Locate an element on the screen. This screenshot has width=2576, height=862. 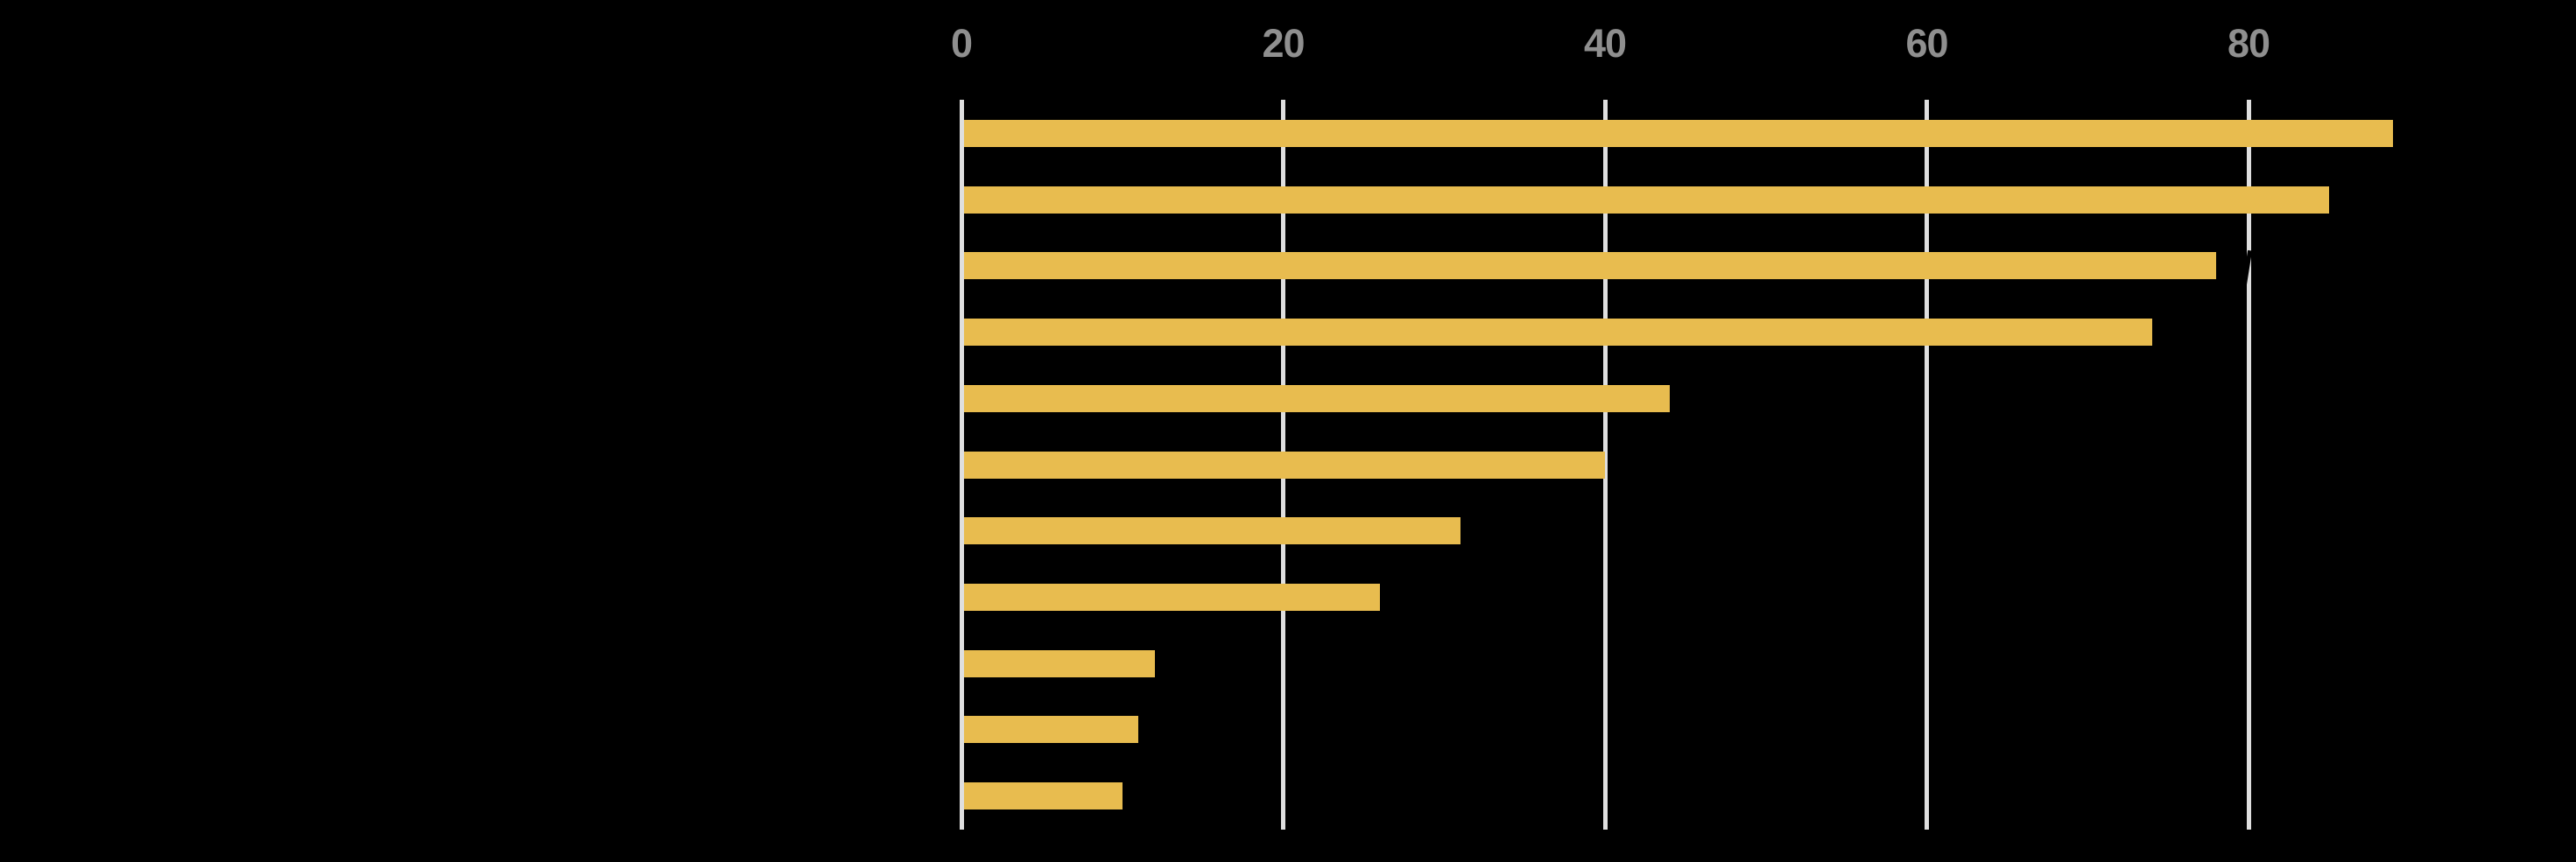
x-tick-label-40: 40 is located at coordinates (1605, 43).